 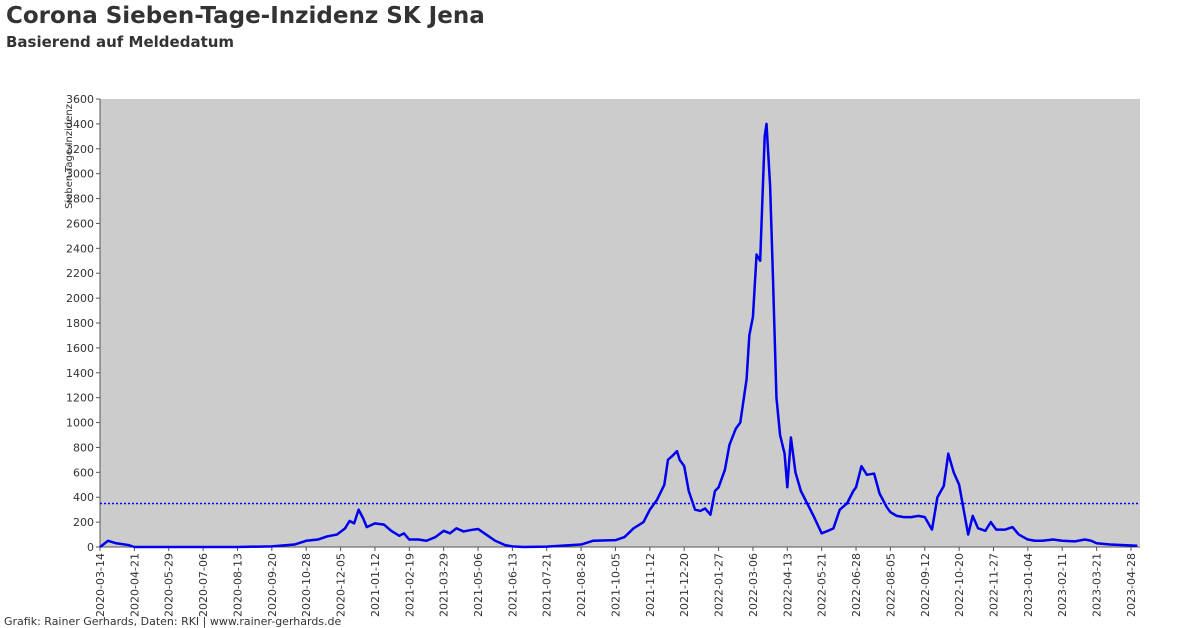 What do you see at coordinates (753, 585) in the screenshot?
I see `x-tick-label: 2022-03-06` at bounding box center [753, 585].